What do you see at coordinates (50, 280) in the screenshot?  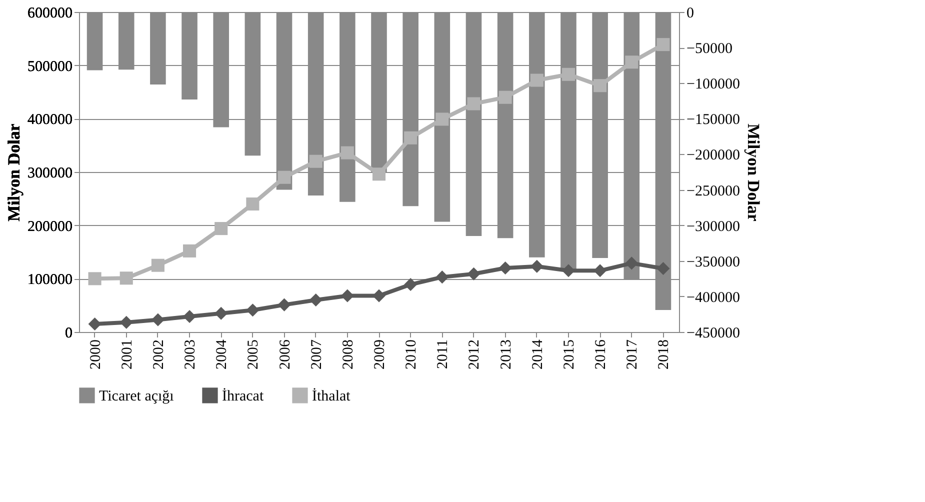 I see `y-tick-label: 100000` at bounding box center [50, 280].